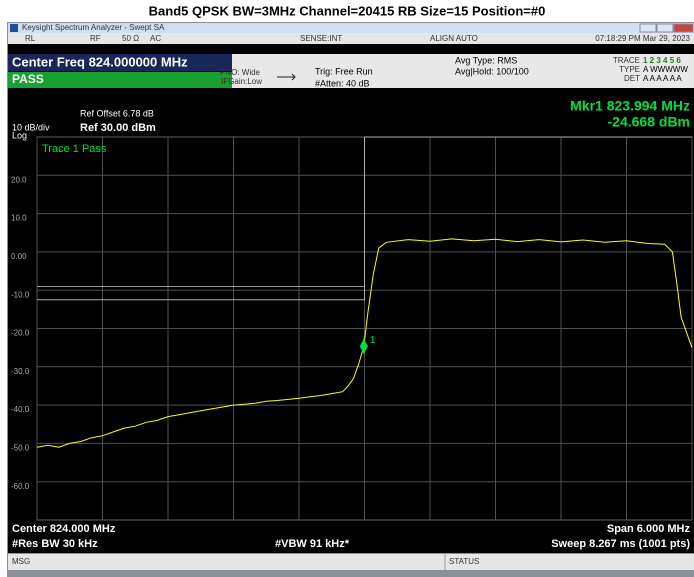 The height and width of the screenshot is (577, 694). I want to click on message-bar, so click(351, 562).